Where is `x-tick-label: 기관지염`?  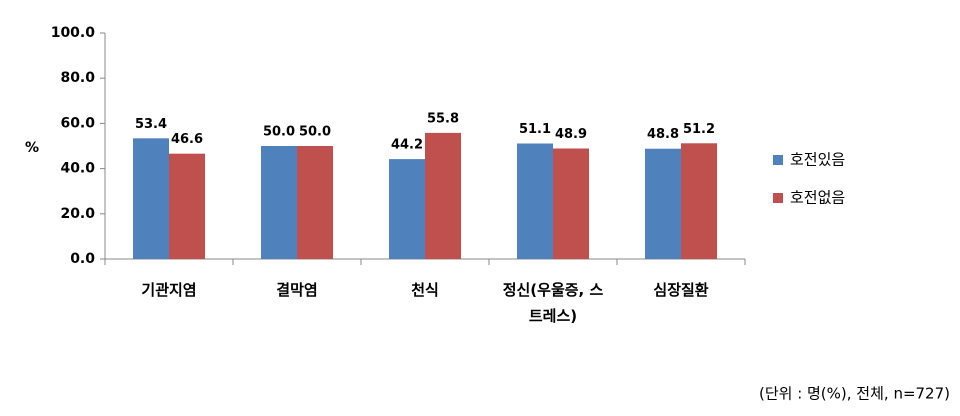 x-tick-label: 기관지염 is located at coordinates (169, 290).